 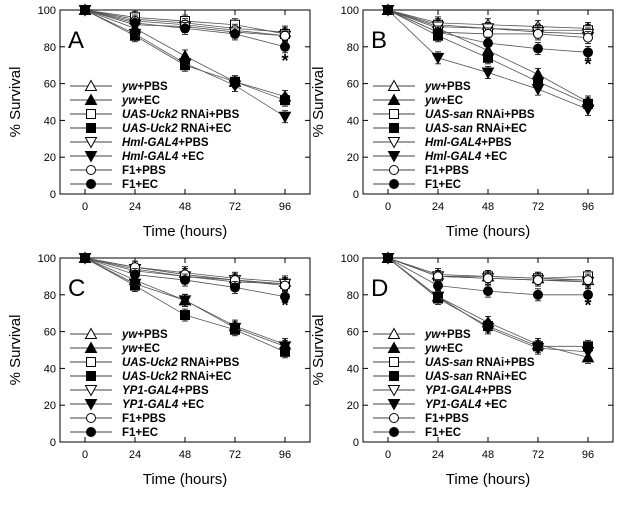 What do you see at coordinates (205, 129) in the screenshot?
I see `legend-entry-plain: RNAi+EC` at bounding box center [205, 129].